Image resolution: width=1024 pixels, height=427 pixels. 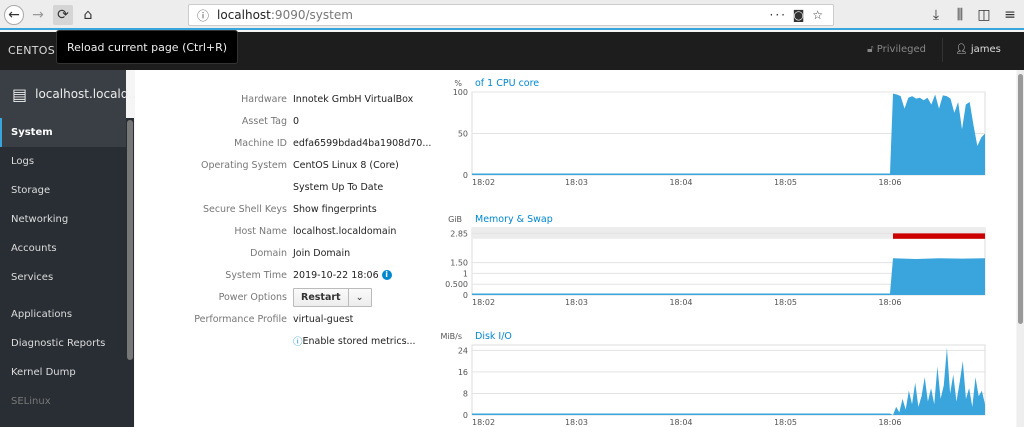 I want to click on y-tick-label: 1.50, so click(x=459, y=263).